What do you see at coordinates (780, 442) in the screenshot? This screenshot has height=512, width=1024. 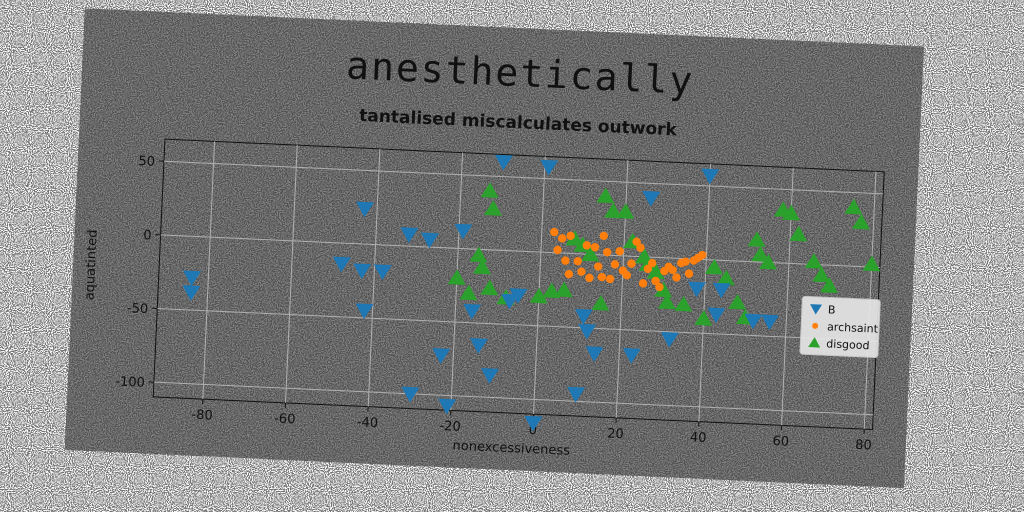 I see `x-tick-label: 60` at bounding box center [780, 442].